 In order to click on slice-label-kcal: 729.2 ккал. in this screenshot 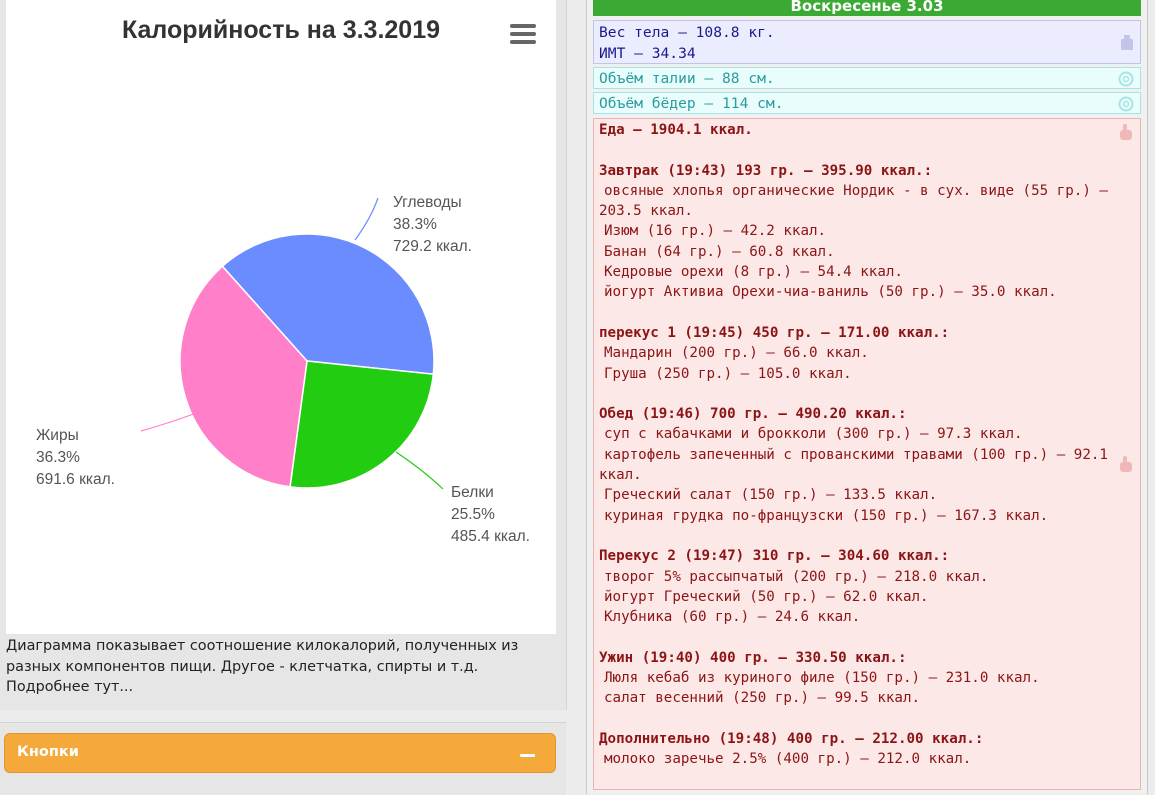, I will do `click(432, 246)`.